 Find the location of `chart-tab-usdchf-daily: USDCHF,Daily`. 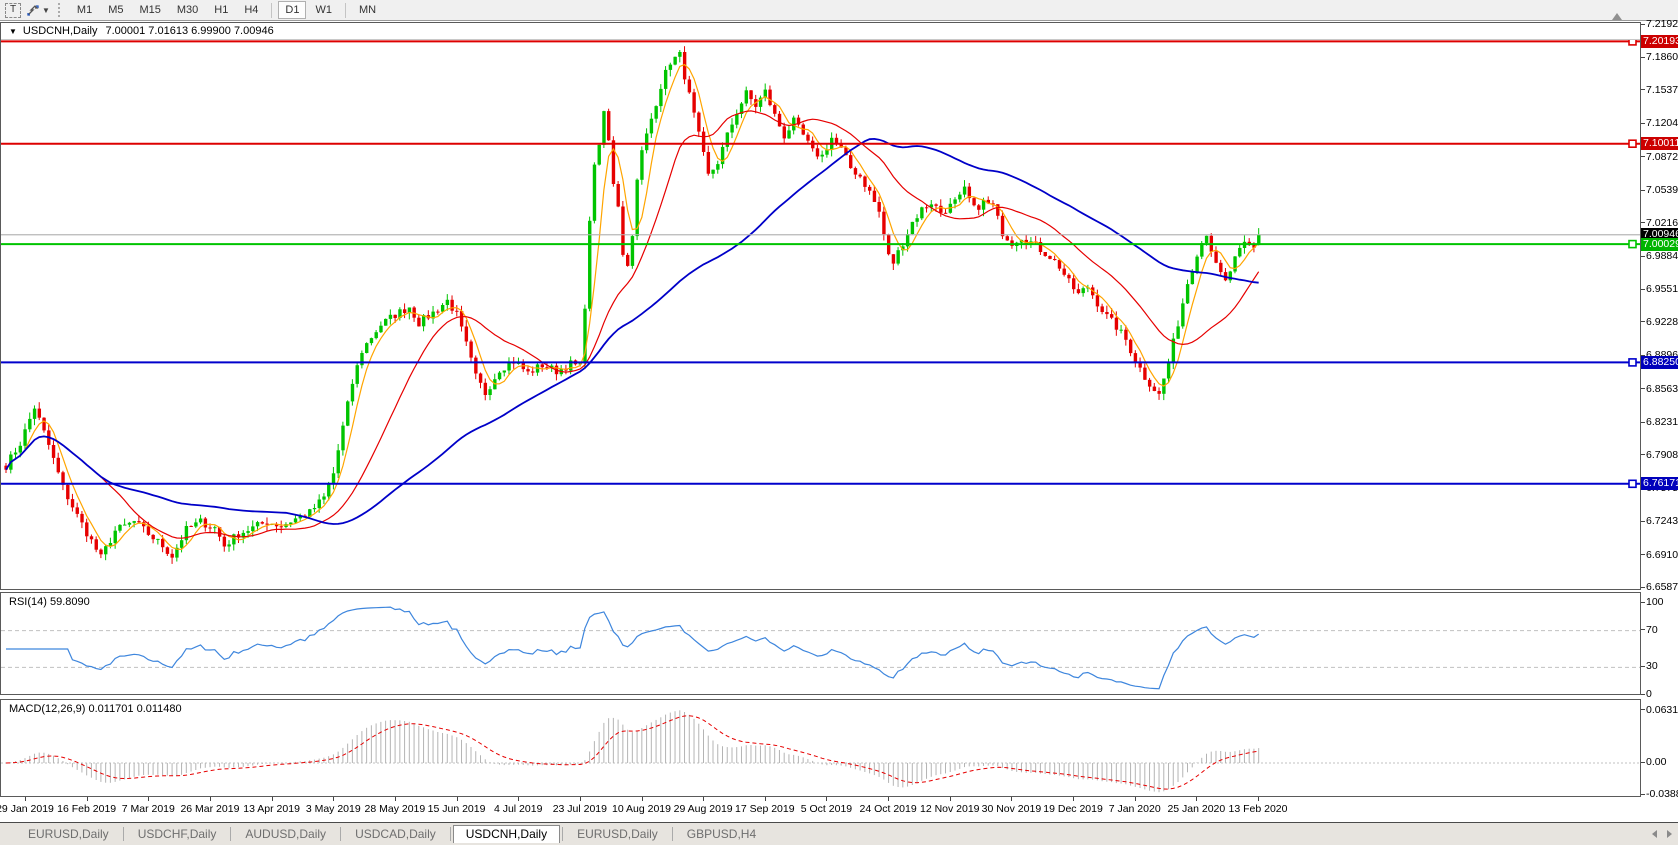

chart-tab-usdchf-daily: USDCHF,Daily is located at coordinates (177, 834).